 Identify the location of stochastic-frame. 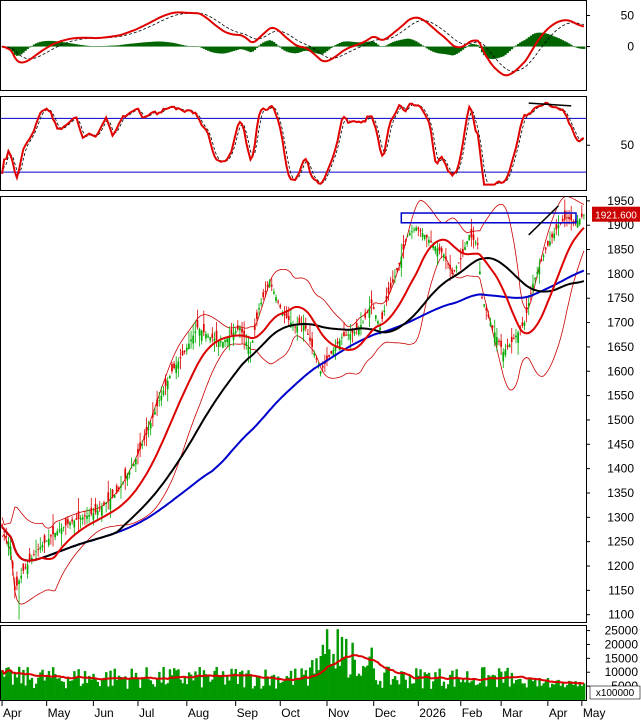
(293, 143).